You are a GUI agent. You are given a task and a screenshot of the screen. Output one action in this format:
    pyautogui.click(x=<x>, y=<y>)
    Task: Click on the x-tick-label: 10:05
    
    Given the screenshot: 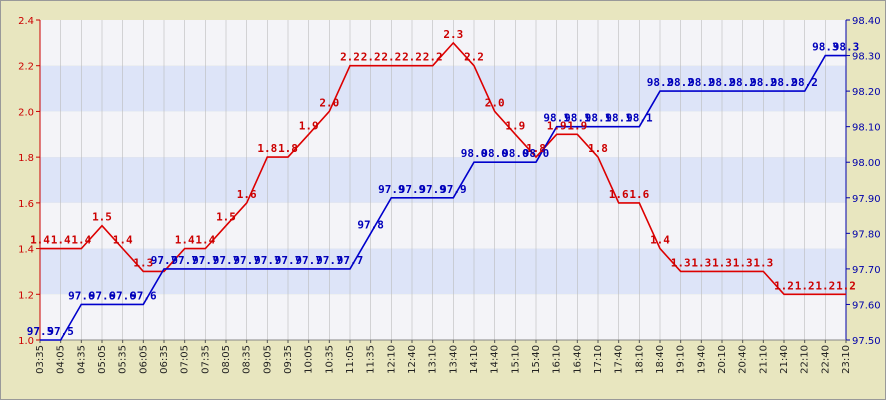 What is the action you would take?
    pyautogui.click(x=309, y=359)
    